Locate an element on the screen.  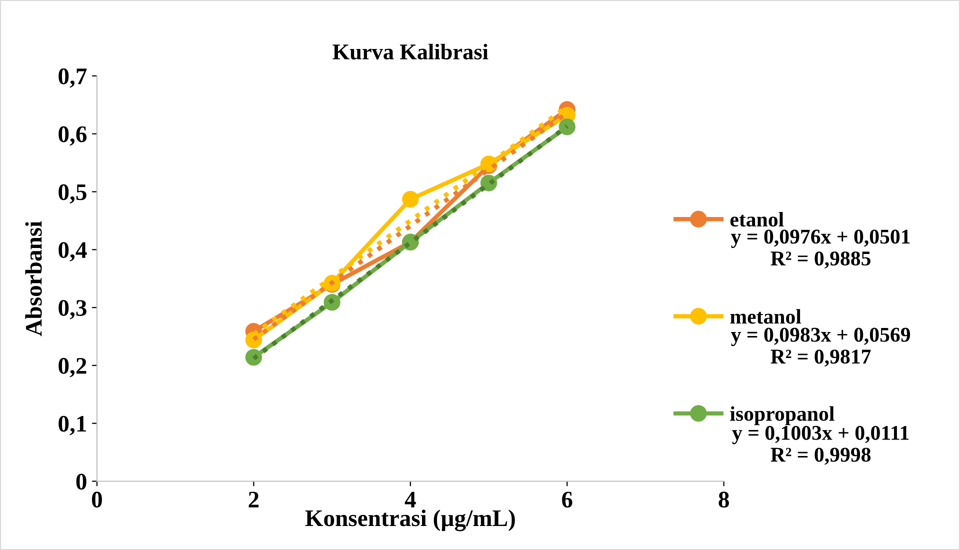
y-tick-label: 0 is located at coordinates (81, 482).